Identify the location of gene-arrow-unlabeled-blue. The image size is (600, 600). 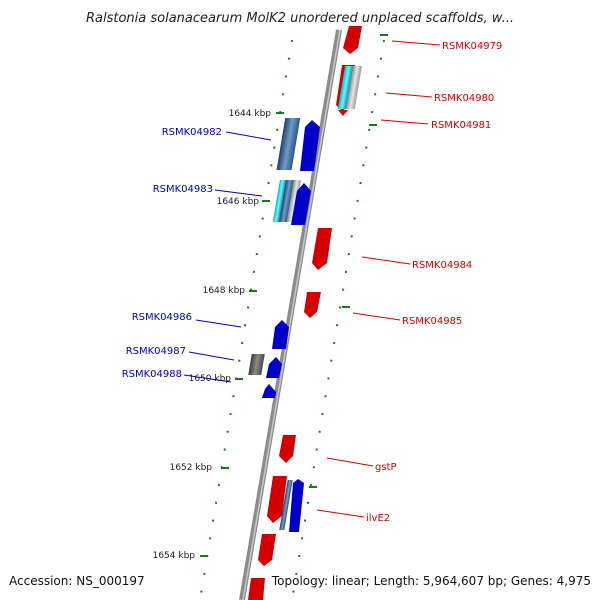
(296, 505).